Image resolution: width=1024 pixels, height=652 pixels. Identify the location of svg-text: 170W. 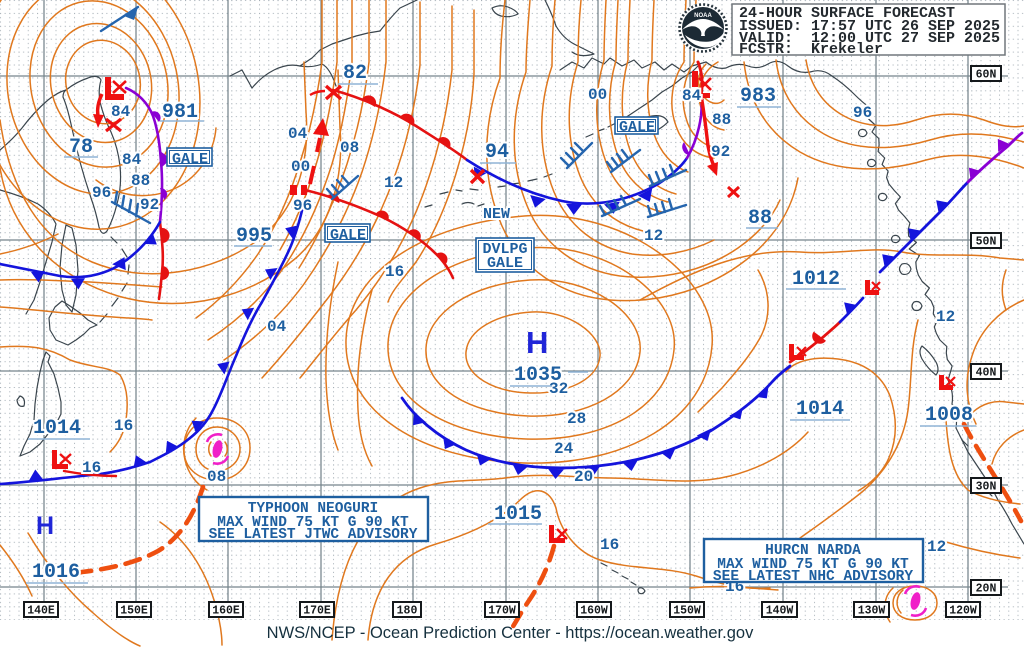
(502, 611).